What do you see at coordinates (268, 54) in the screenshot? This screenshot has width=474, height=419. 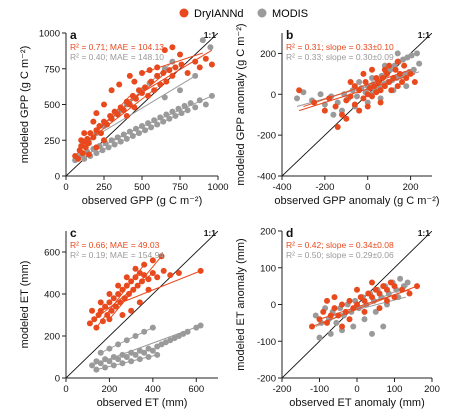 I see `y-tick-label: 200` at bounding box center [268, 54].